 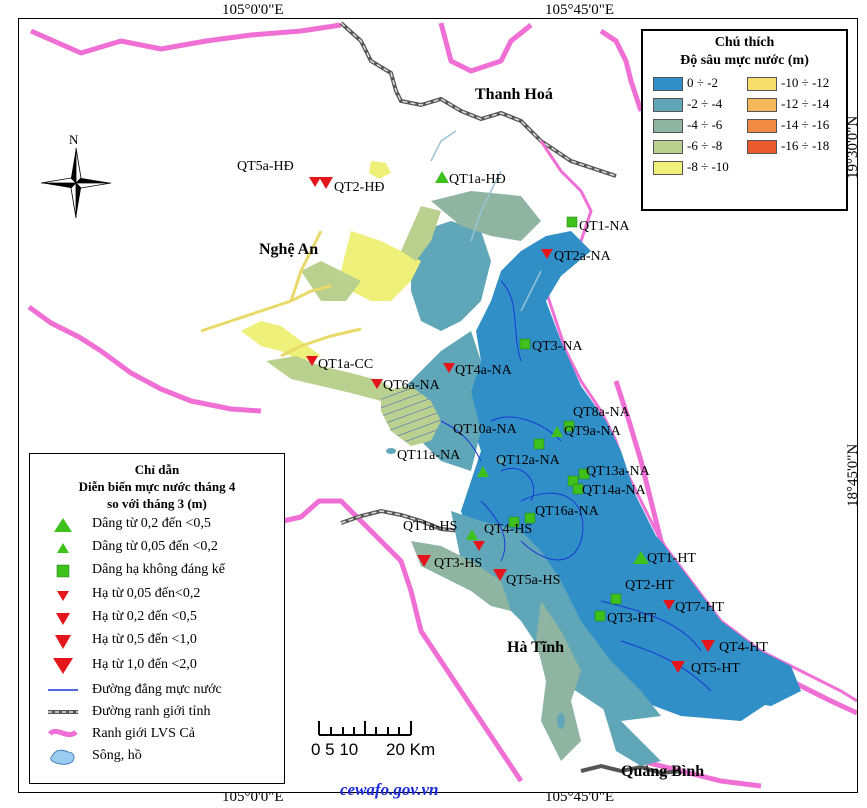 I want to click on guide-item-9: Ranh giới LVS Cả, so click(x=143, y=733).